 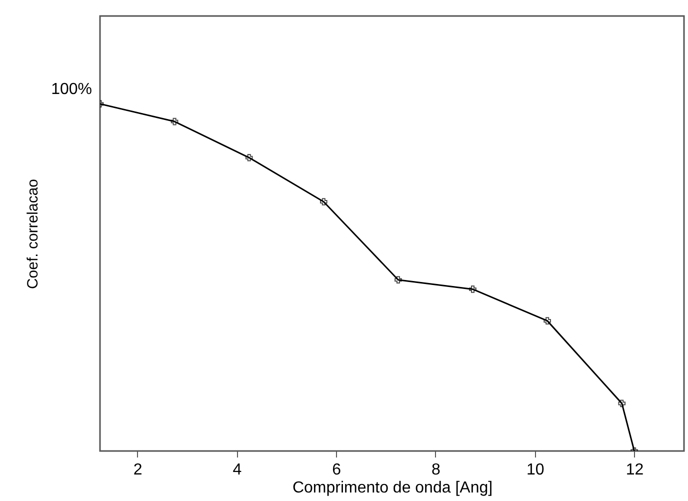 I want to click on y-axis-title: Coef. correlacao, so click(x=33, y=234).